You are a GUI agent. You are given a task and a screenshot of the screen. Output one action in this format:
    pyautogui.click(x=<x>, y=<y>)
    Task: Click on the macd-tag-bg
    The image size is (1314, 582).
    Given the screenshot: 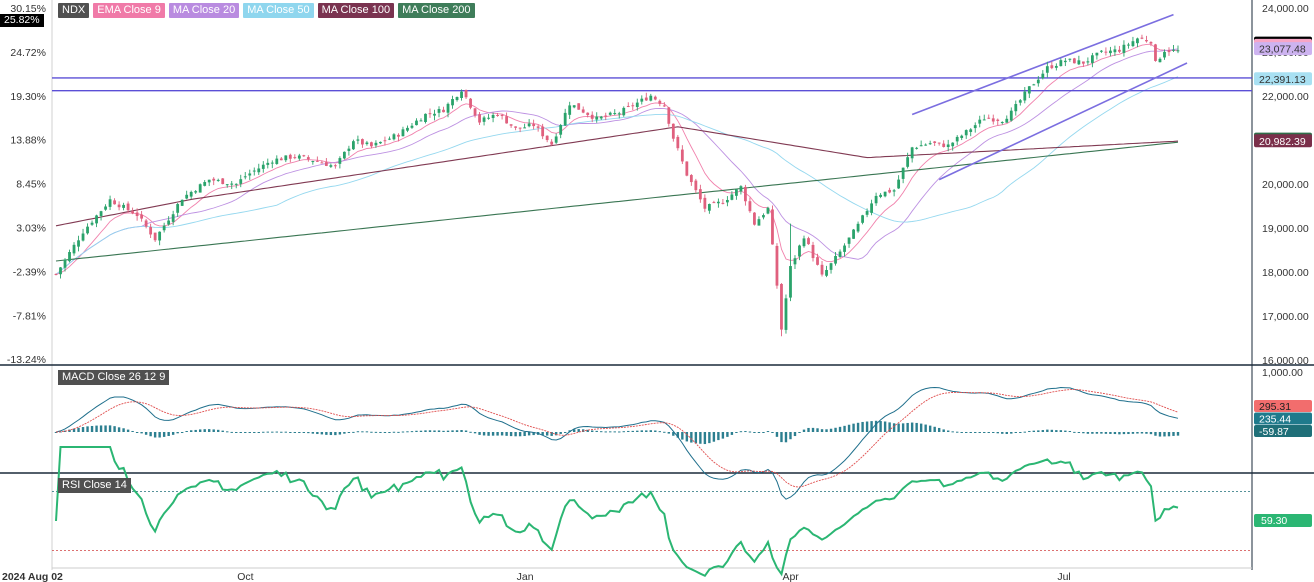 What is the action you would take?
    pyautogui.click(x=1283, y=418)
    